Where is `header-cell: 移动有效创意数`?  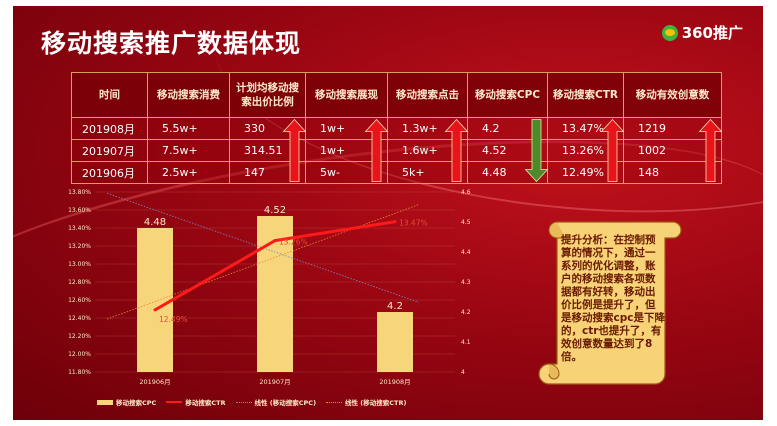 header-cell: 移动有效创意数 is located at coordinates (672, 95).